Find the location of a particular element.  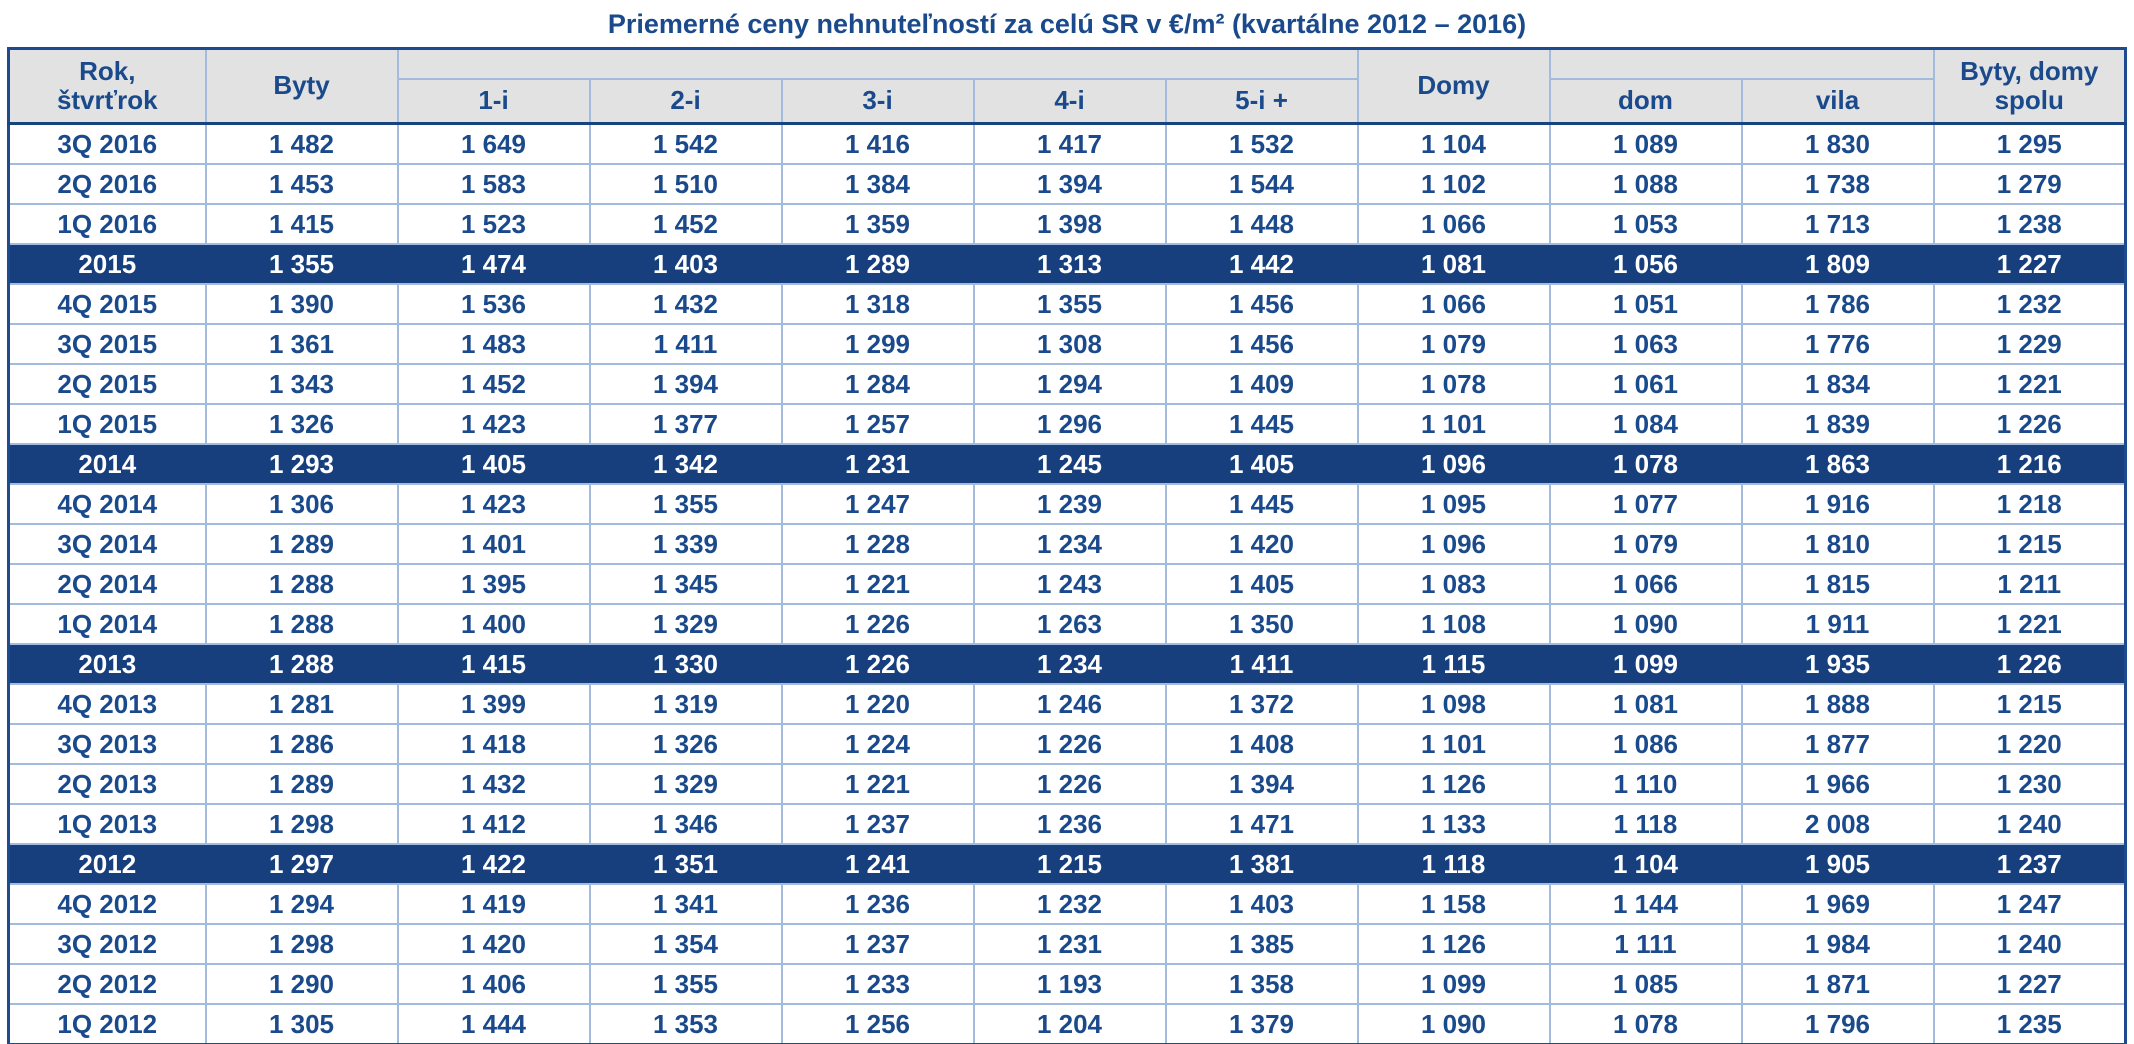

price-value-cell: 1 220 is located at coordinates (2029, 744).